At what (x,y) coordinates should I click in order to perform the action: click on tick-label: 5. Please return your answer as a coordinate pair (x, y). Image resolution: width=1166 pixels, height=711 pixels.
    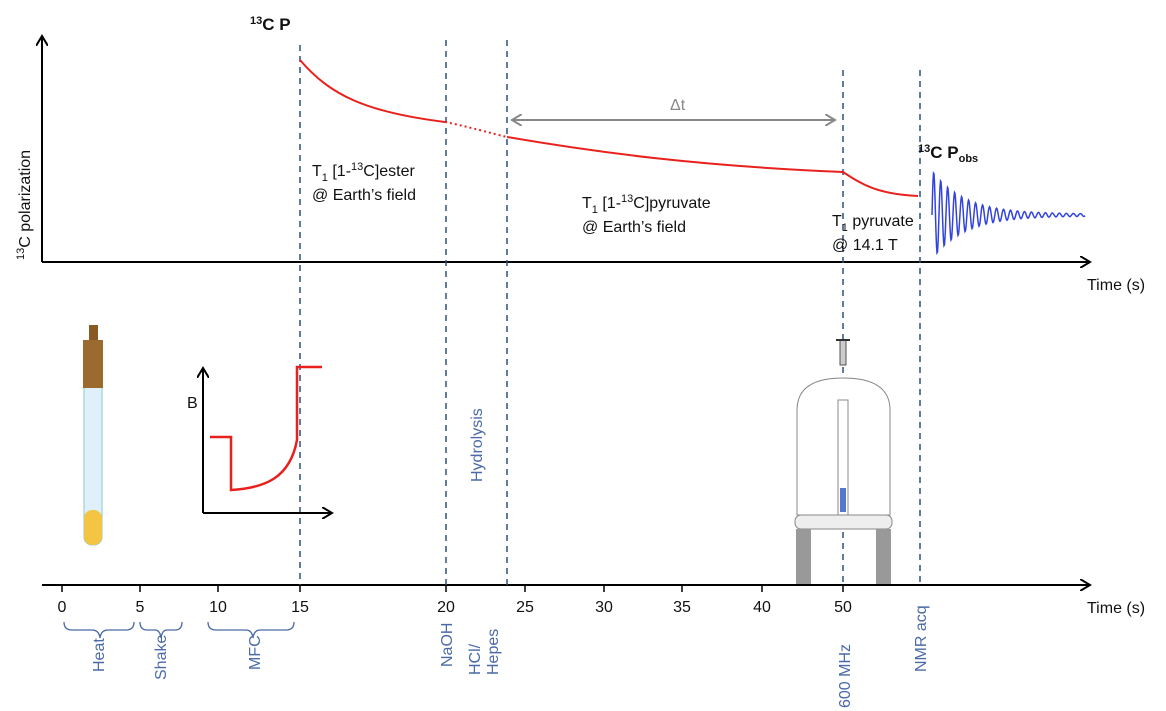
    Looking at the image, I should click on (140, 607).